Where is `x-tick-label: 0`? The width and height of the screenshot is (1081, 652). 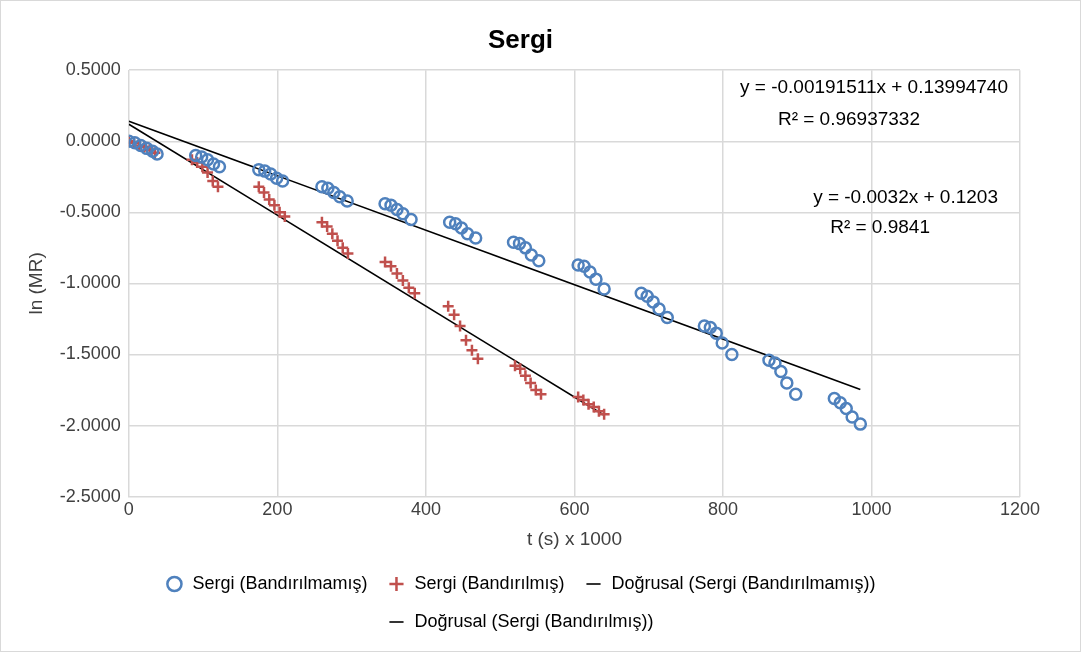
x-tick-label: 0 is located at coordinates (128, 509).